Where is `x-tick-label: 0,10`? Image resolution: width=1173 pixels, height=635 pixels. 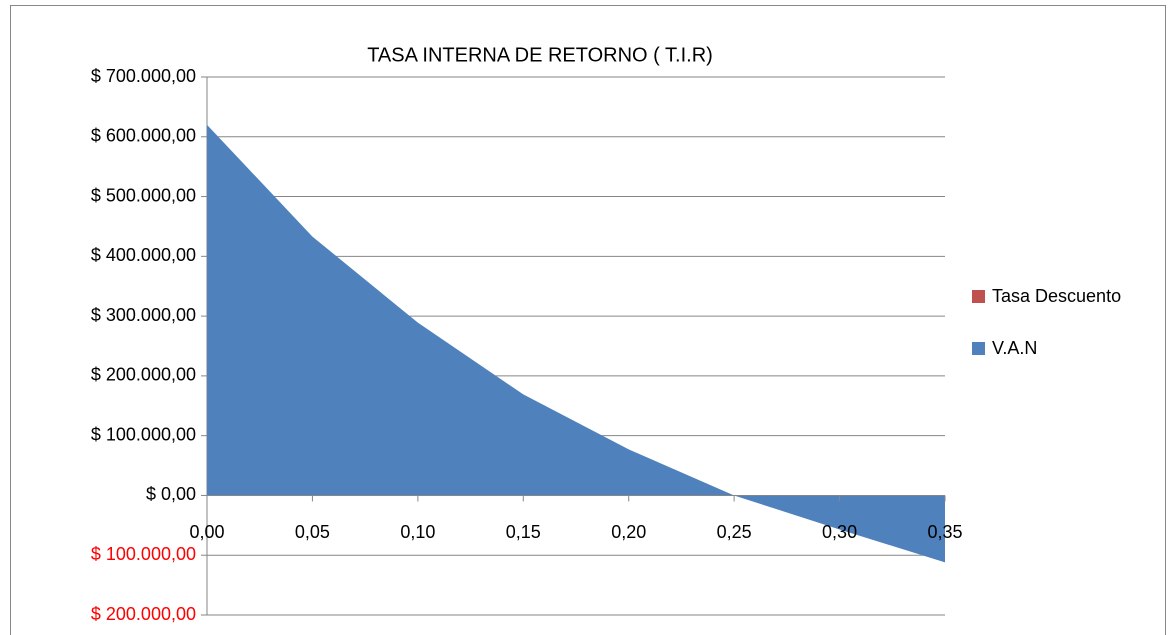
x-tick-label: 0,10 is located at coordinates (417, 532).